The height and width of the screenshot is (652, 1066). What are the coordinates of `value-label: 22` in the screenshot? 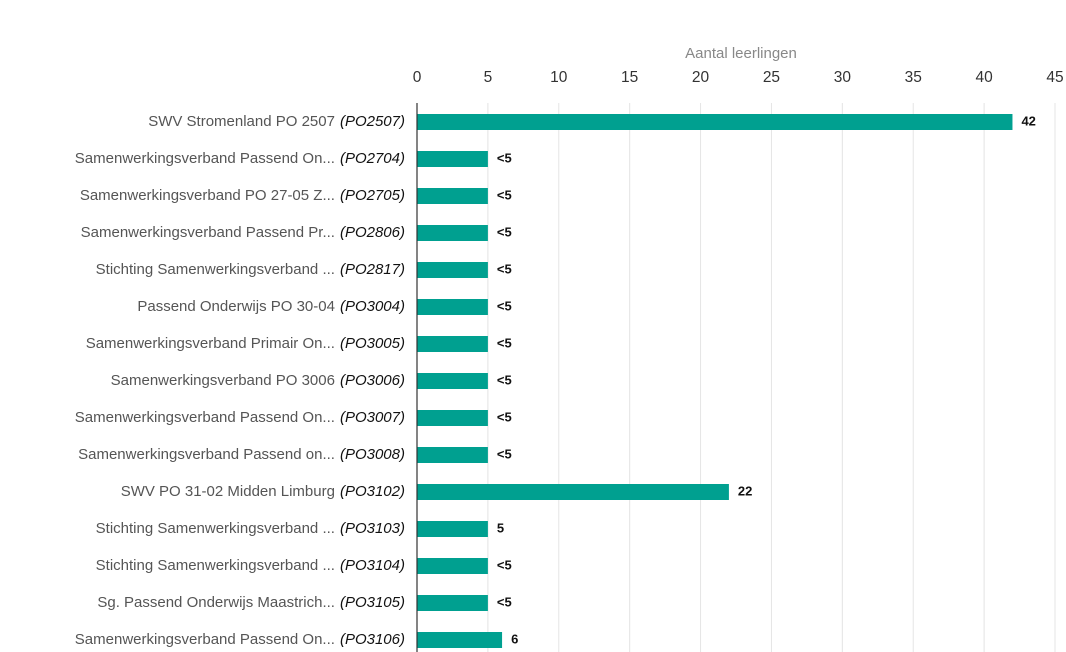 It's located at (745, 490).